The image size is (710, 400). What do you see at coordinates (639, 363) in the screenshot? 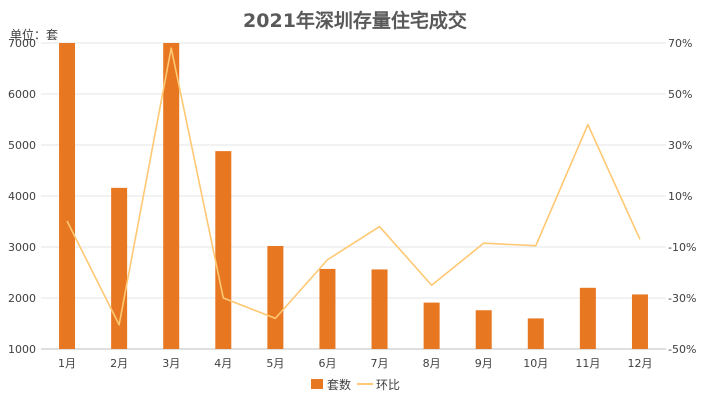
I see `x-tick-label: 12月` at bounding box center [639, 363].